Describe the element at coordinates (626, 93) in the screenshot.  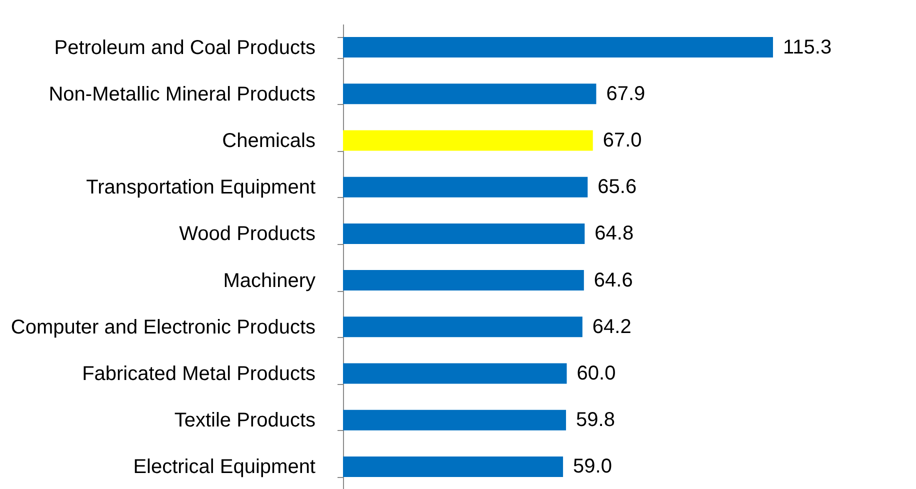
I see `data-label: 67.9` at that location.